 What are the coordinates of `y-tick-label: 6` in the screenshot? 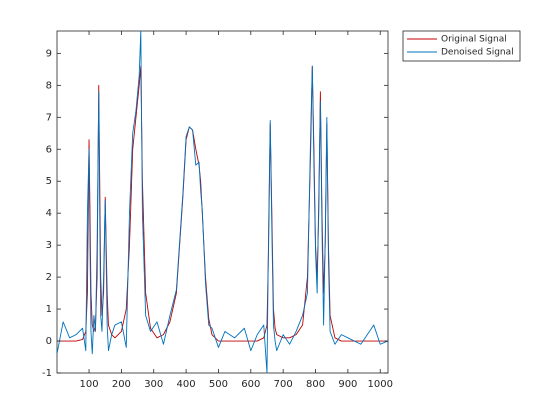 It's located at (49, 149).